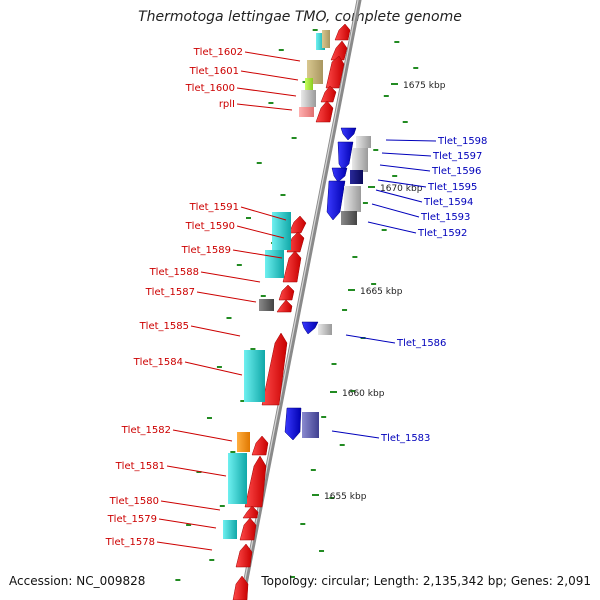 Image resolution: width=600 pixels, height=600 pixels. I want to click on left-gene-label: Tlet_1600, so click(210, 88).